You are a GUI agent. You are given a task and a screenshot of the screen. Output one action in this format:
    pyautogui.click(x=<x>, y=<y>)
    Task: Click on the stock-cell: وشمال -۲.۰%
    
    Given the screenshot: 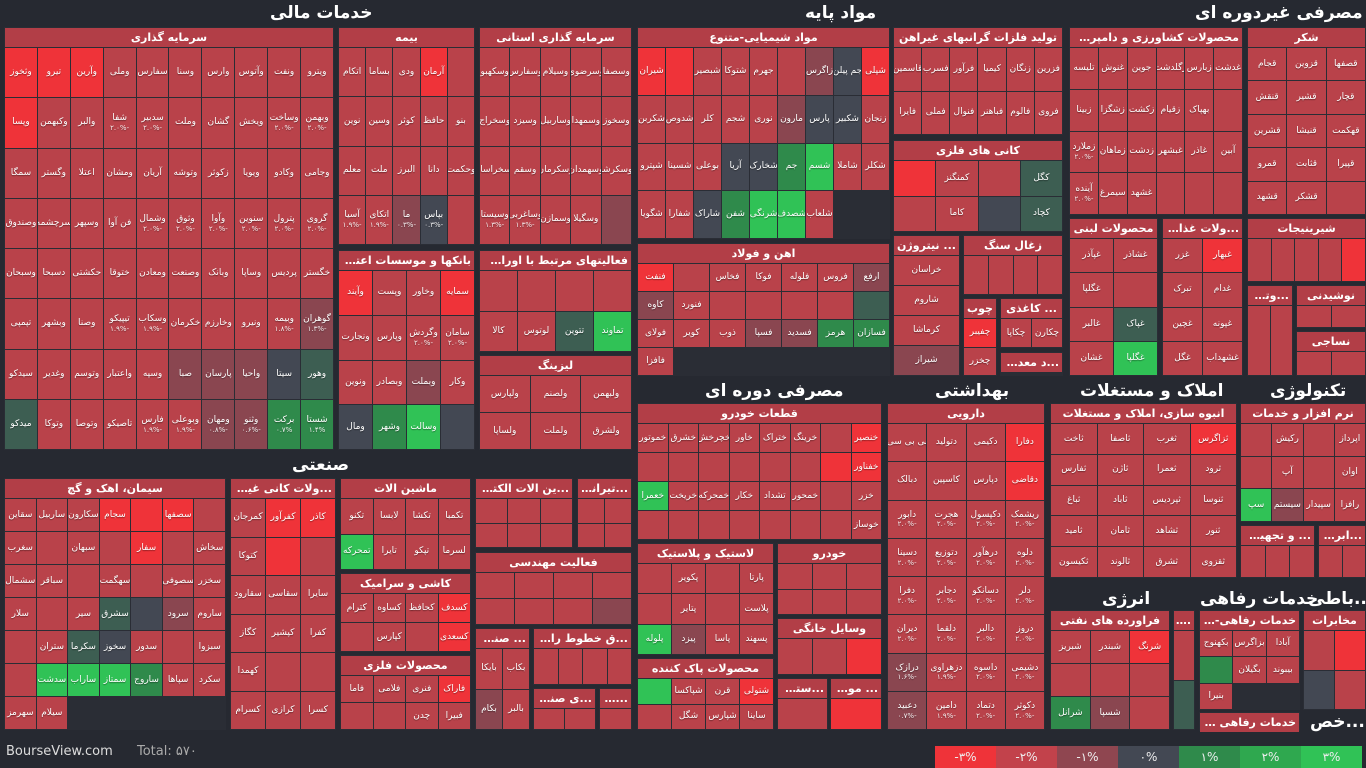 What is the action you would take?
    pyautogui.click(x=152, y=223)
    